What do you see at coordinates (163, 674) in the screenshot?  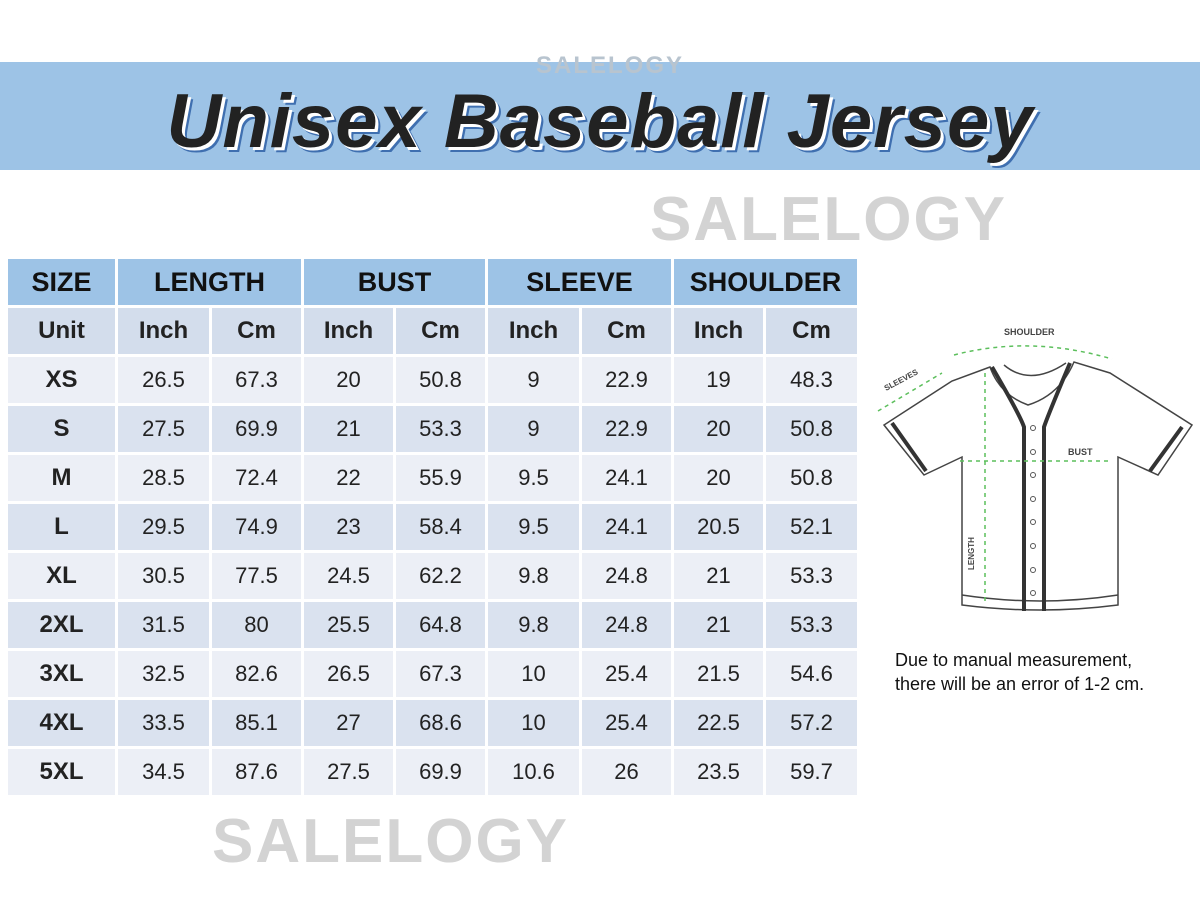 I see `value-cell: 32.5` at bounding box center [163, 674].